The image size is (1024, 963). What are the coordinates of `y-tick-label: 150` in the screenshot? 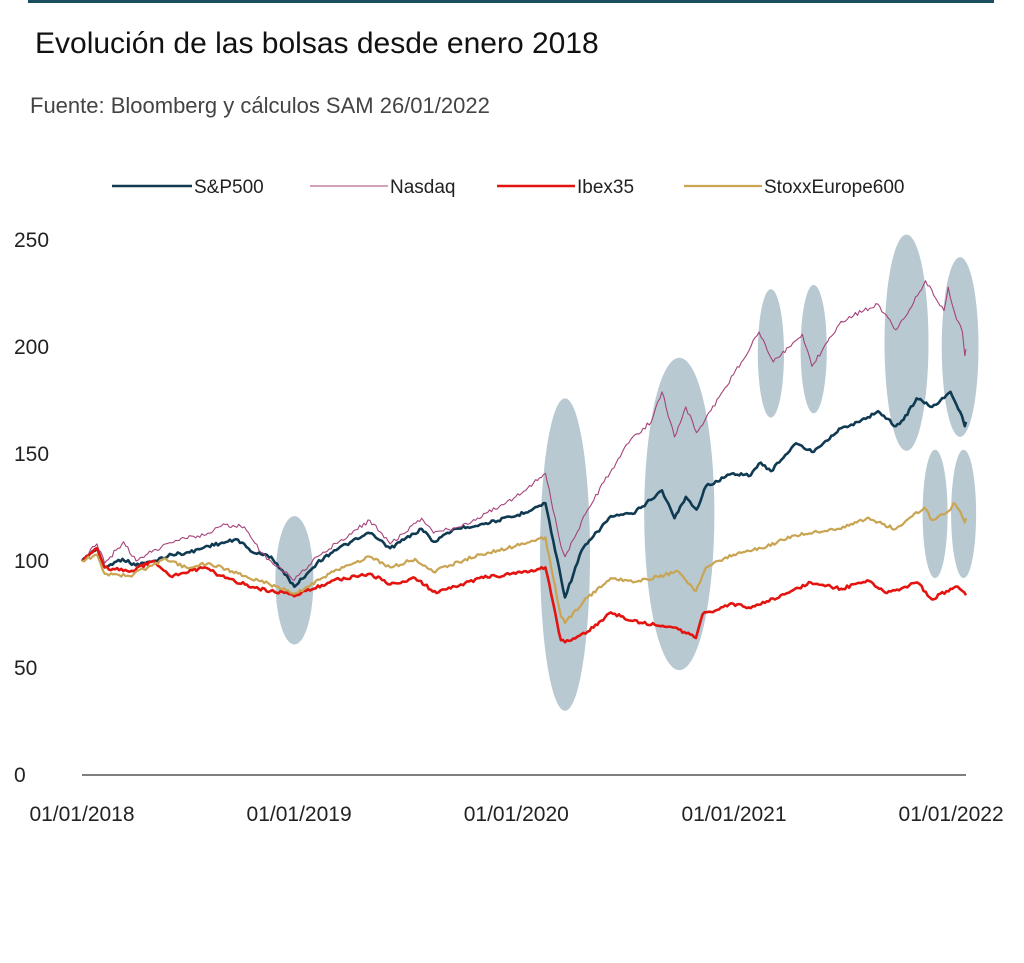 It's located at (31, 454).